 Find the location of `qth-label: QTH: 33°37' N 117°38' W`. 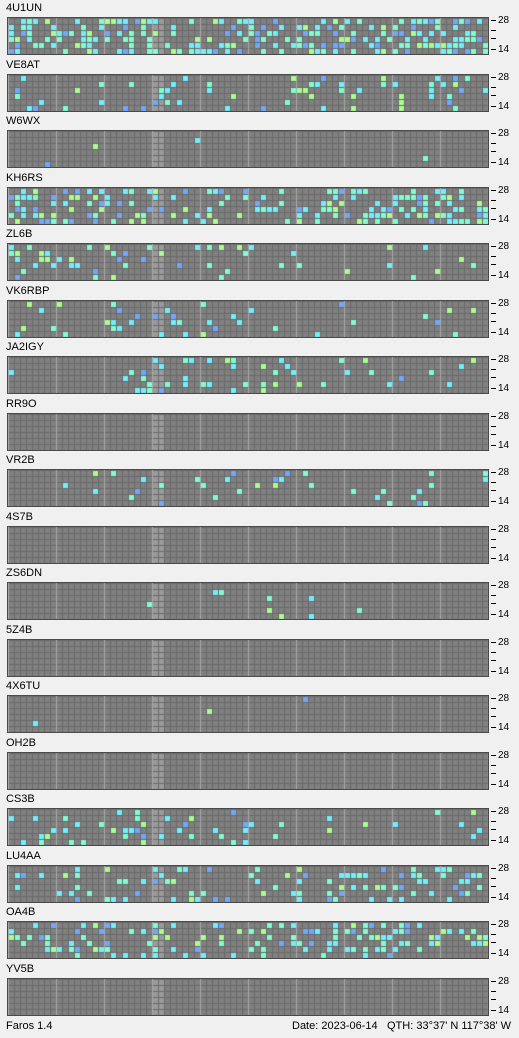

qth-label: QTH: 33°37' N 117°38' W is located at coordinates (449, 1026).